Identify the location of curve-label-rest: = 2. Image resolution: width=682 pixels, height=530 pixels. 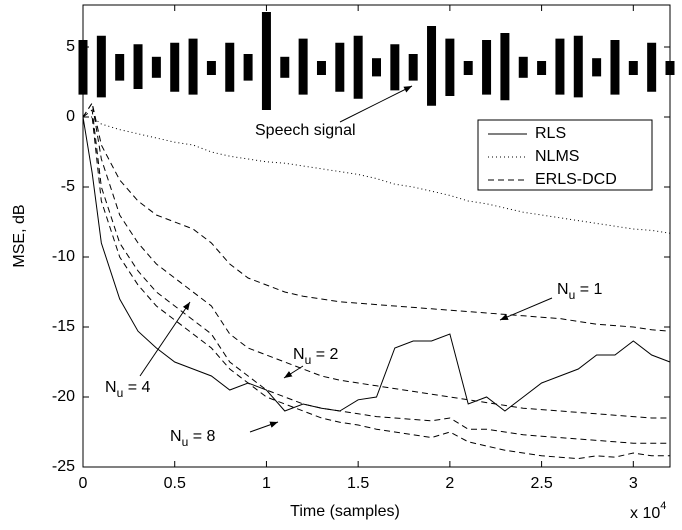
(324, 354).